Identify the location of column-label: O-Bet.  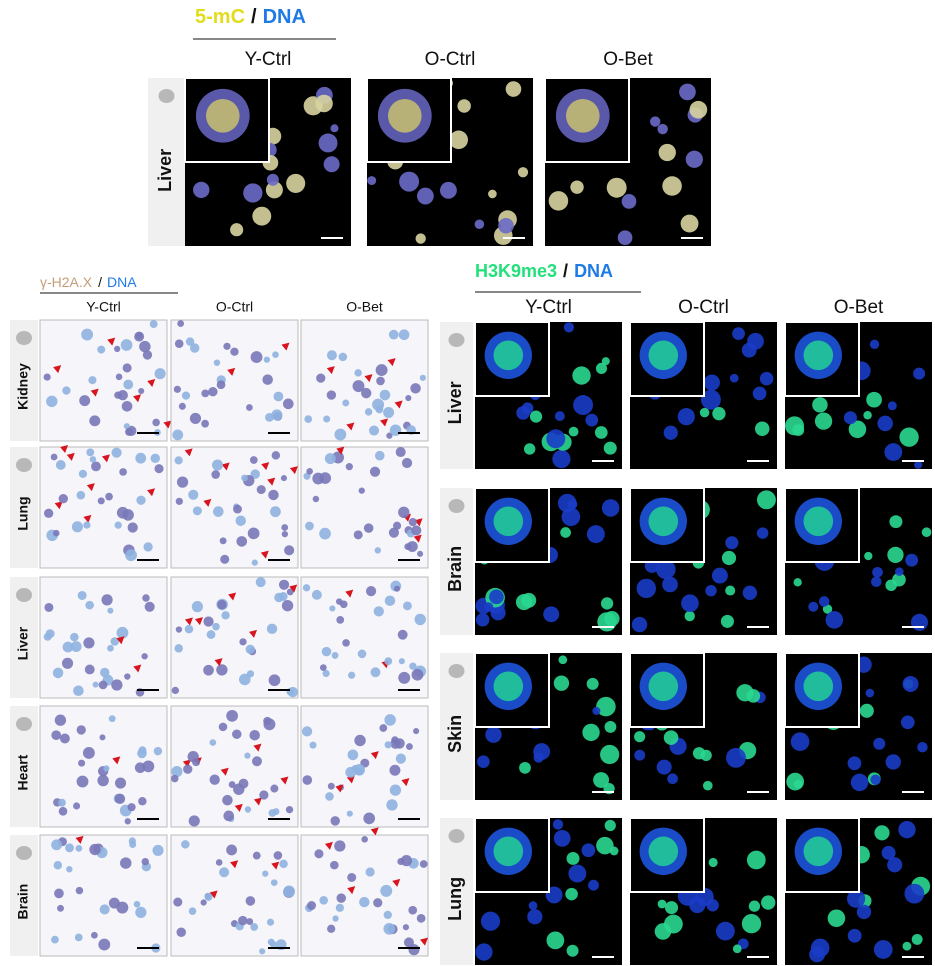
(859, 307).